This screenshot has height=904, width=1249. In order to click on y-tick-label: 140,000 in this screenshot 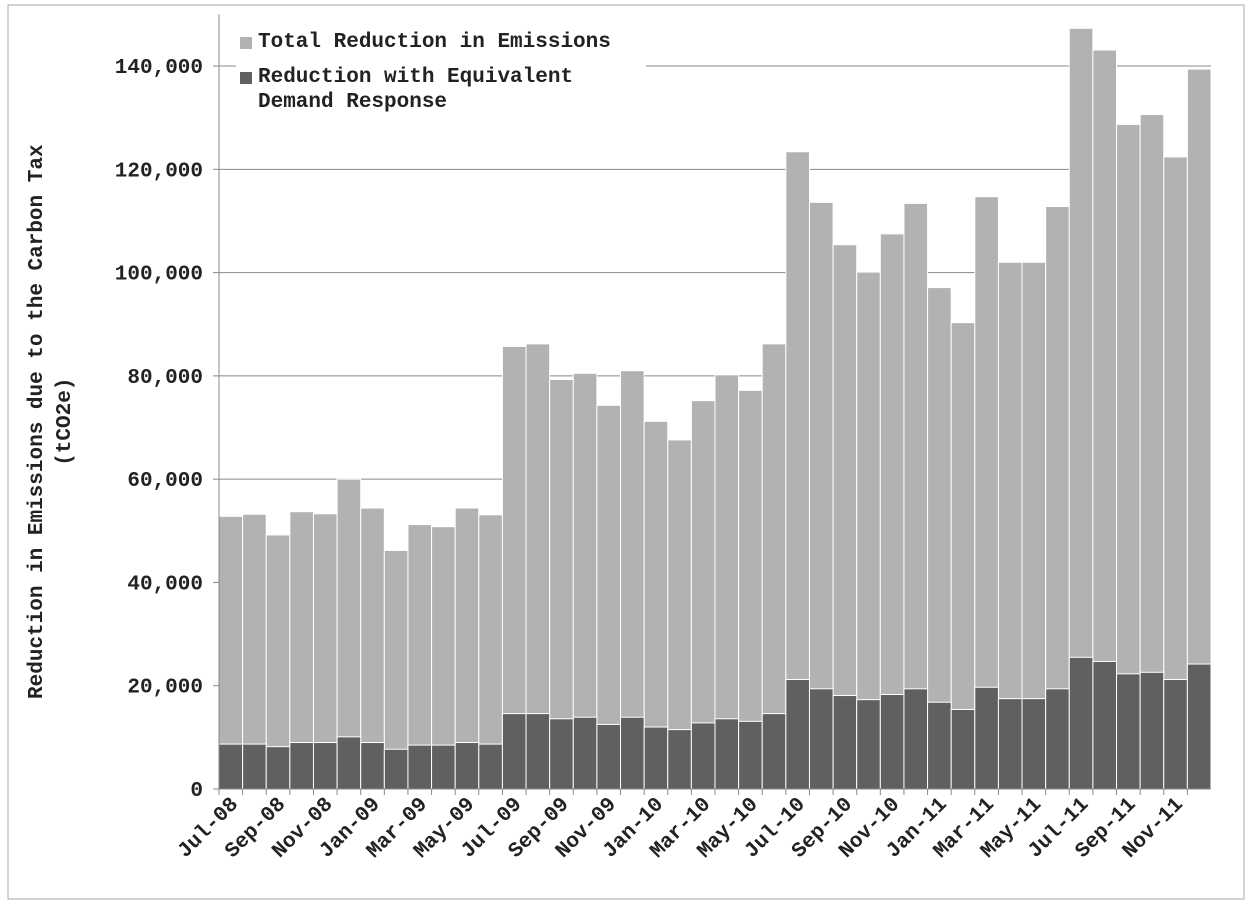, I will do `click(159, 68)`.